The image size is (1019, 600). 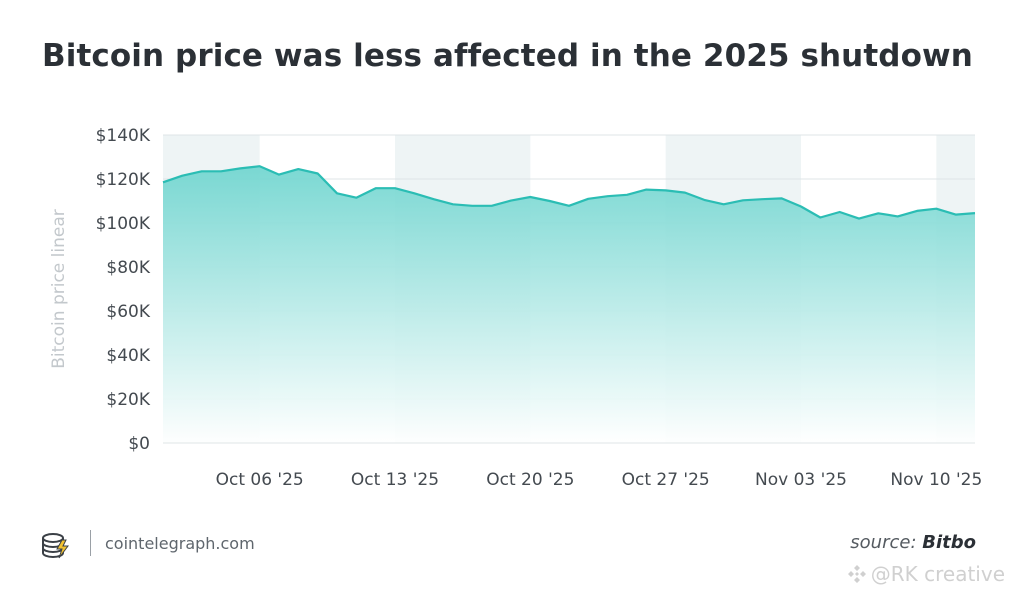 I want to click on y-axis-label: Bitcoin price linear, so click(x=59, y=289).